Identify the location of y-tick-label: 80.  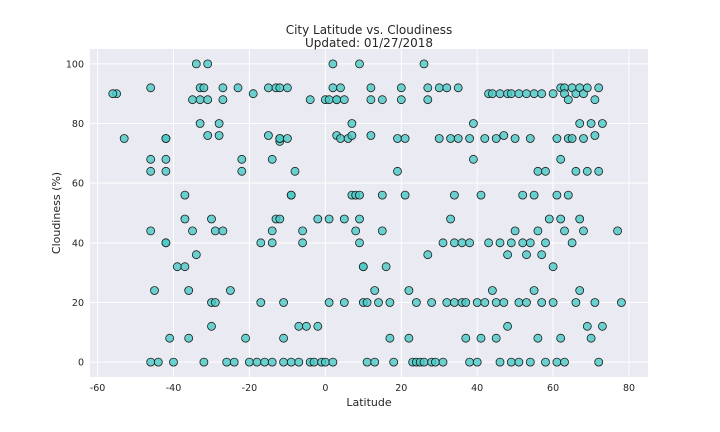
(78, 124).